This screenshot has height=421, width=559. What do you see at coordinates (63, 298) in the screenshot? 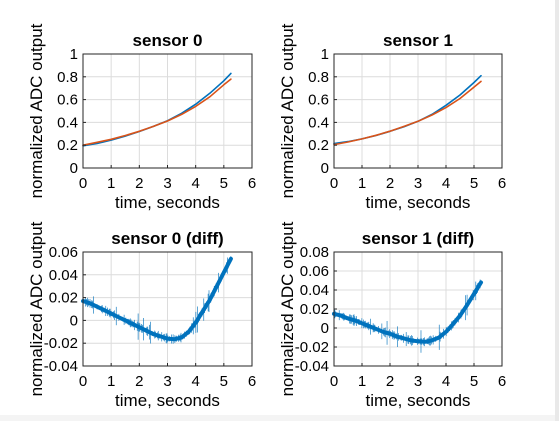
I see `chart-2-ytick-label-3: 0.02` at bounding box center [63, 298].